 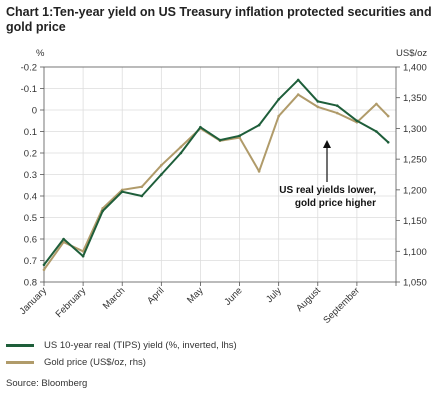 What do you see at coordinates (415, 129) in the screenshot?
I see `right-tick-label: 1,300` at bounding box center [415, 129].